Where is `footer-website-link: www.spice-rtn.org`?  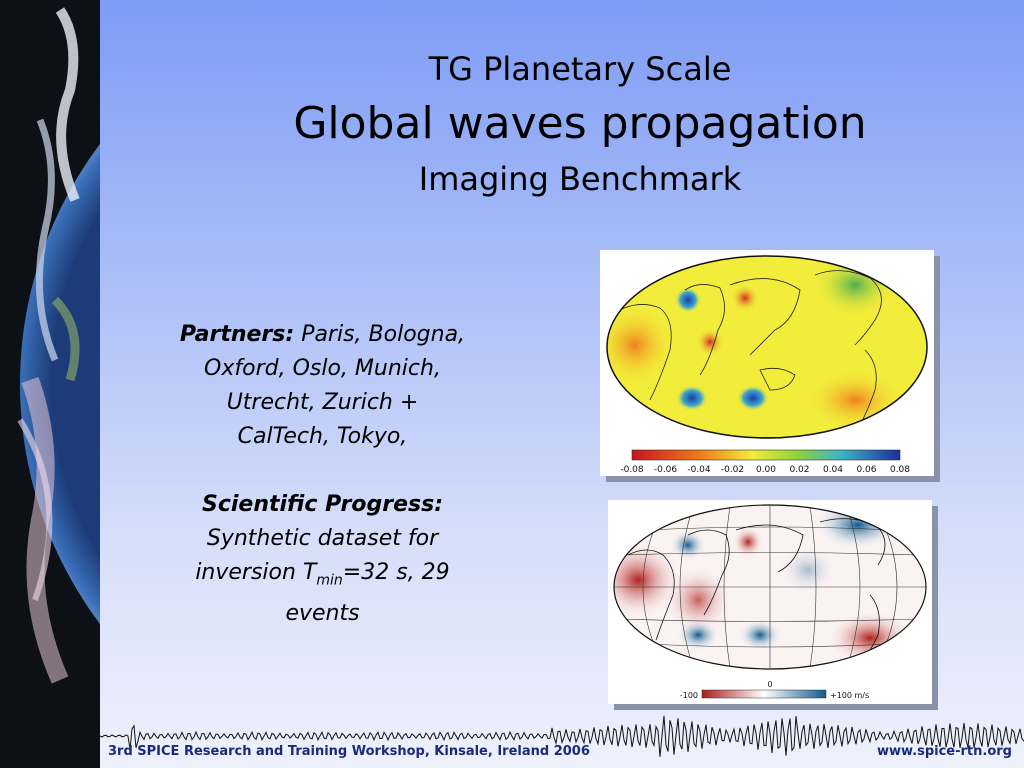
footer-website-link: www.spice-rtn.org is located at coordinates (944, 751).